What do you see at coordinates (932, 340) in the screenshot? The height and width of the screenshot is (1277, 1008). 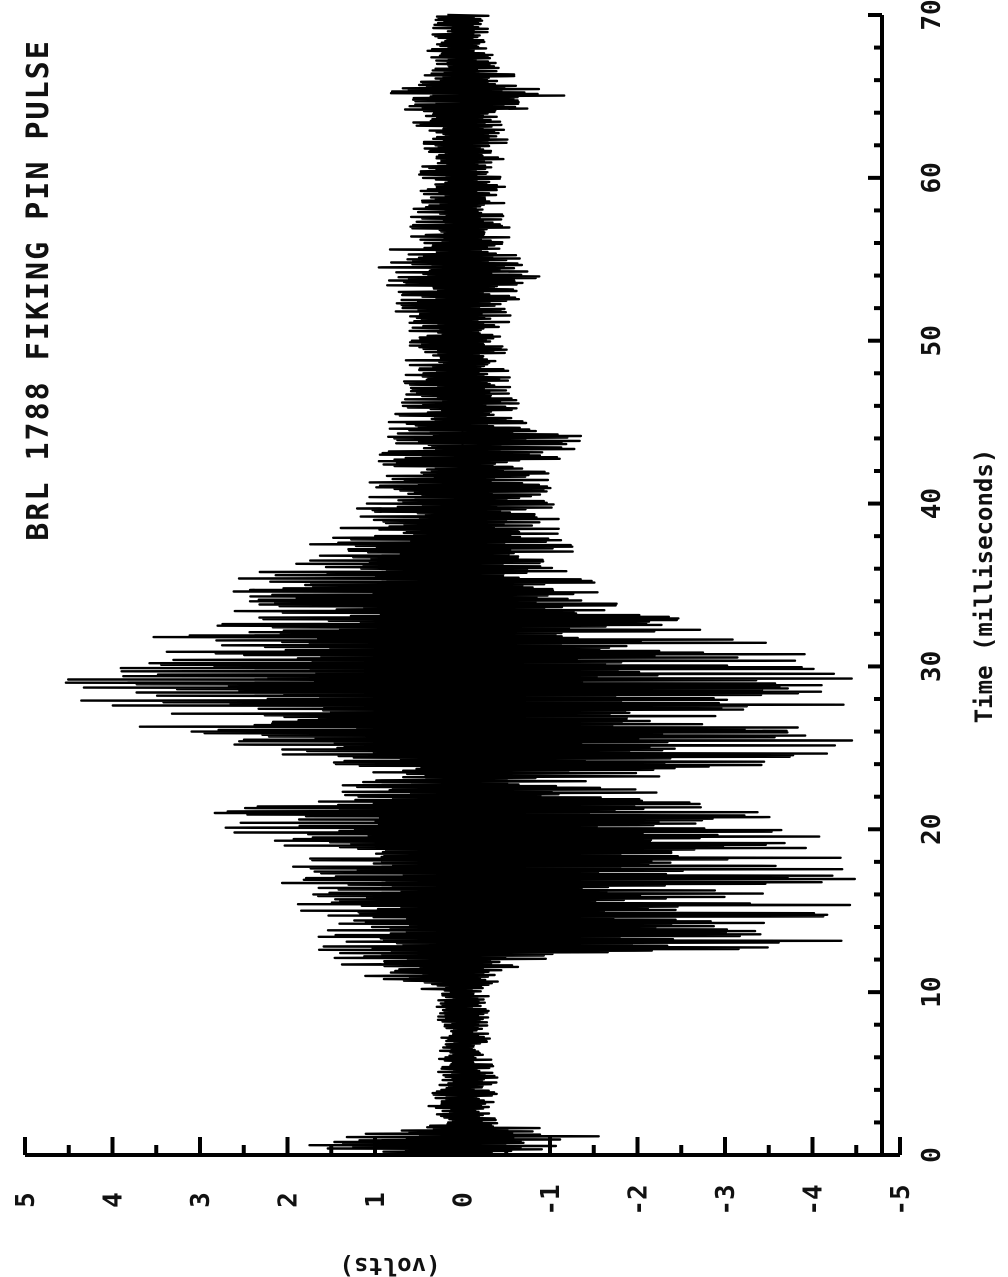 I see `time-tick-label: 50` at bounding box center [932, 340].